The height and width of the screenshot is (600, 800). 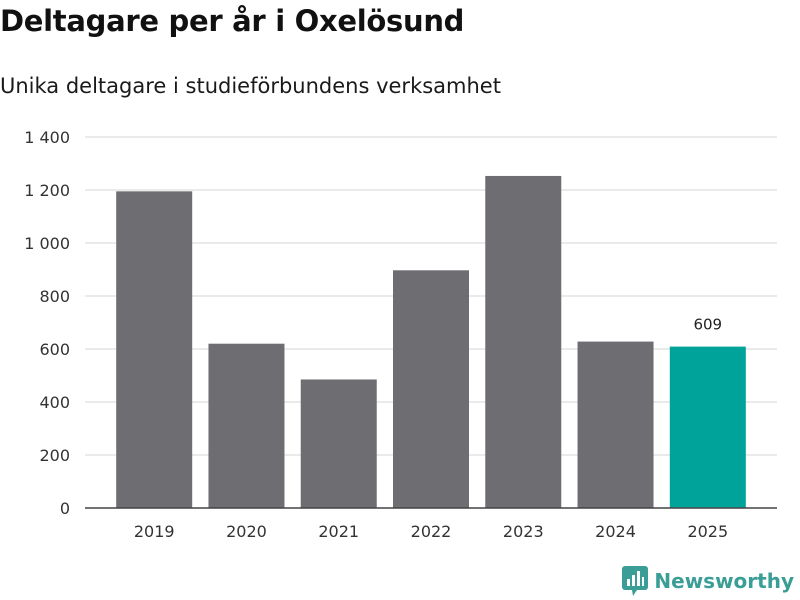 What do you see at coordinates (523, 531) in the screenshot?
I see `x-tick-label: 2023` at bounding box center [523, 531].